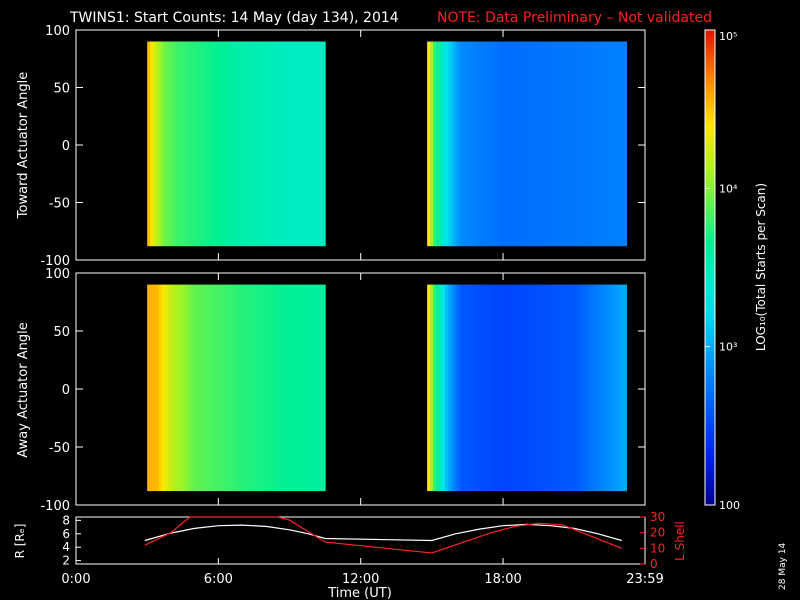 Image resolution: width=800 pixels, height=600 pixels. What do you see at coordinates (359, 593) in the screenshot?
I see `x-axis-label: Time (UT)` at bounding box center [359, 593].